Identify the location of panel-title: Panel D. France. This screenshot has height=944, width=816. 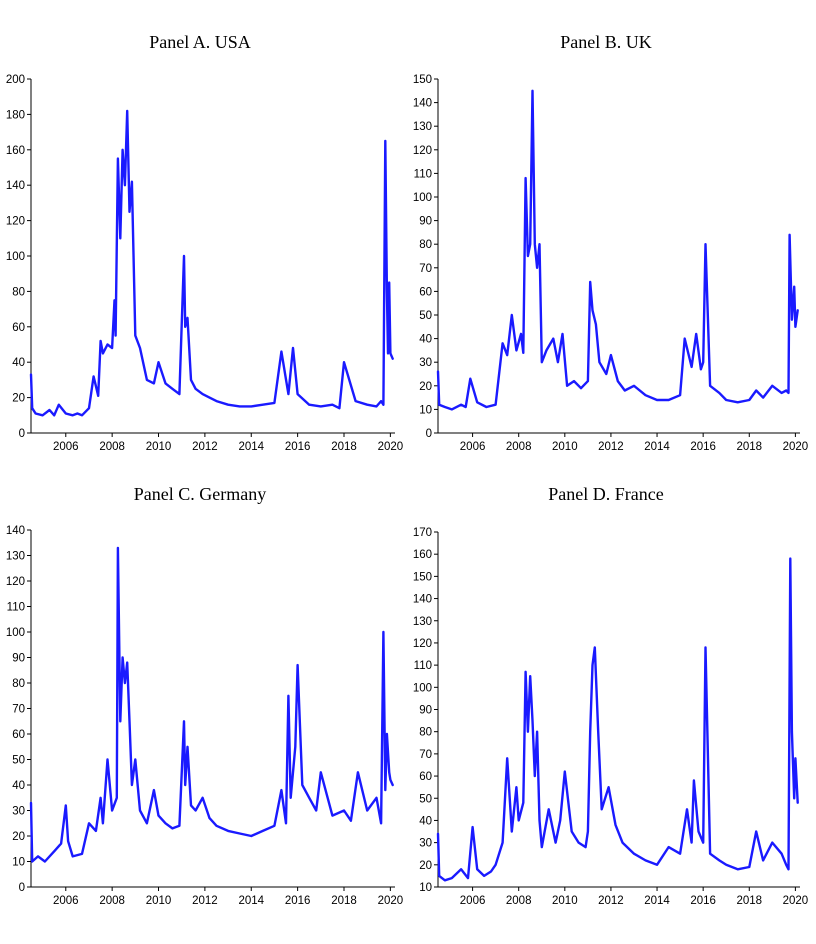
(605, 494).